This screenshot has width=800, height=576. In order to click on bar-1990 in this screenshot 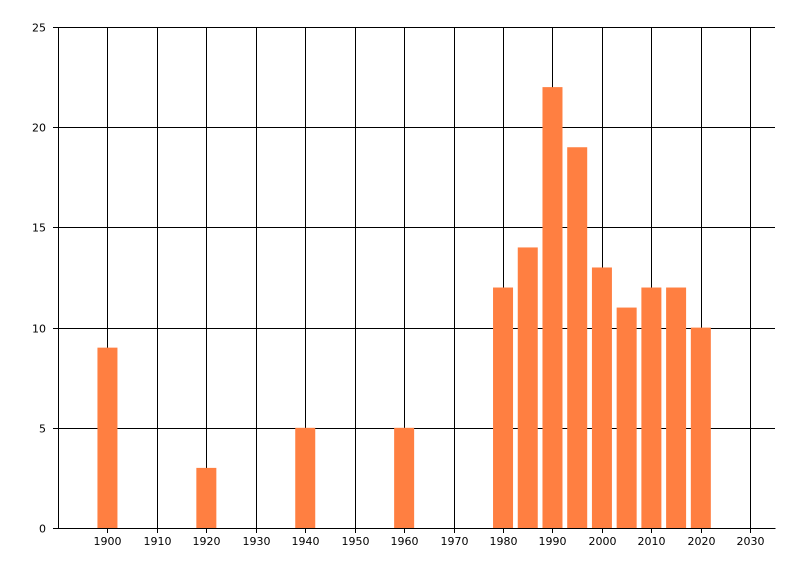, I will do `click(552, 308)`.